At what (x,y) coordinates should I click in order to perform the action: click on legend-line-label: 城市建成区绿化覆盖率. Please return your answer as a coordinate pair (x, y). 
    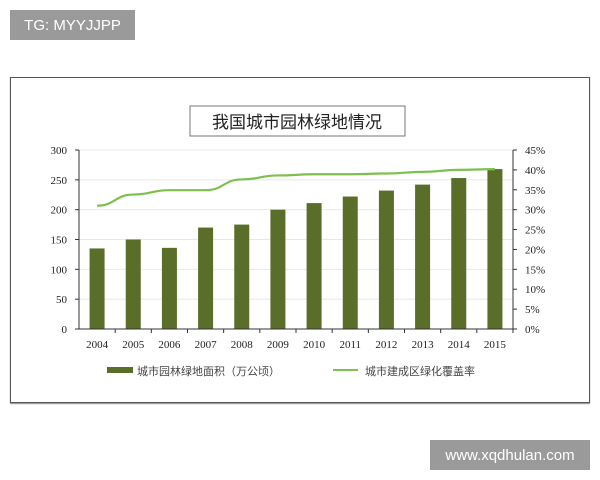
    Looking at the image, I should click on (420, 371).